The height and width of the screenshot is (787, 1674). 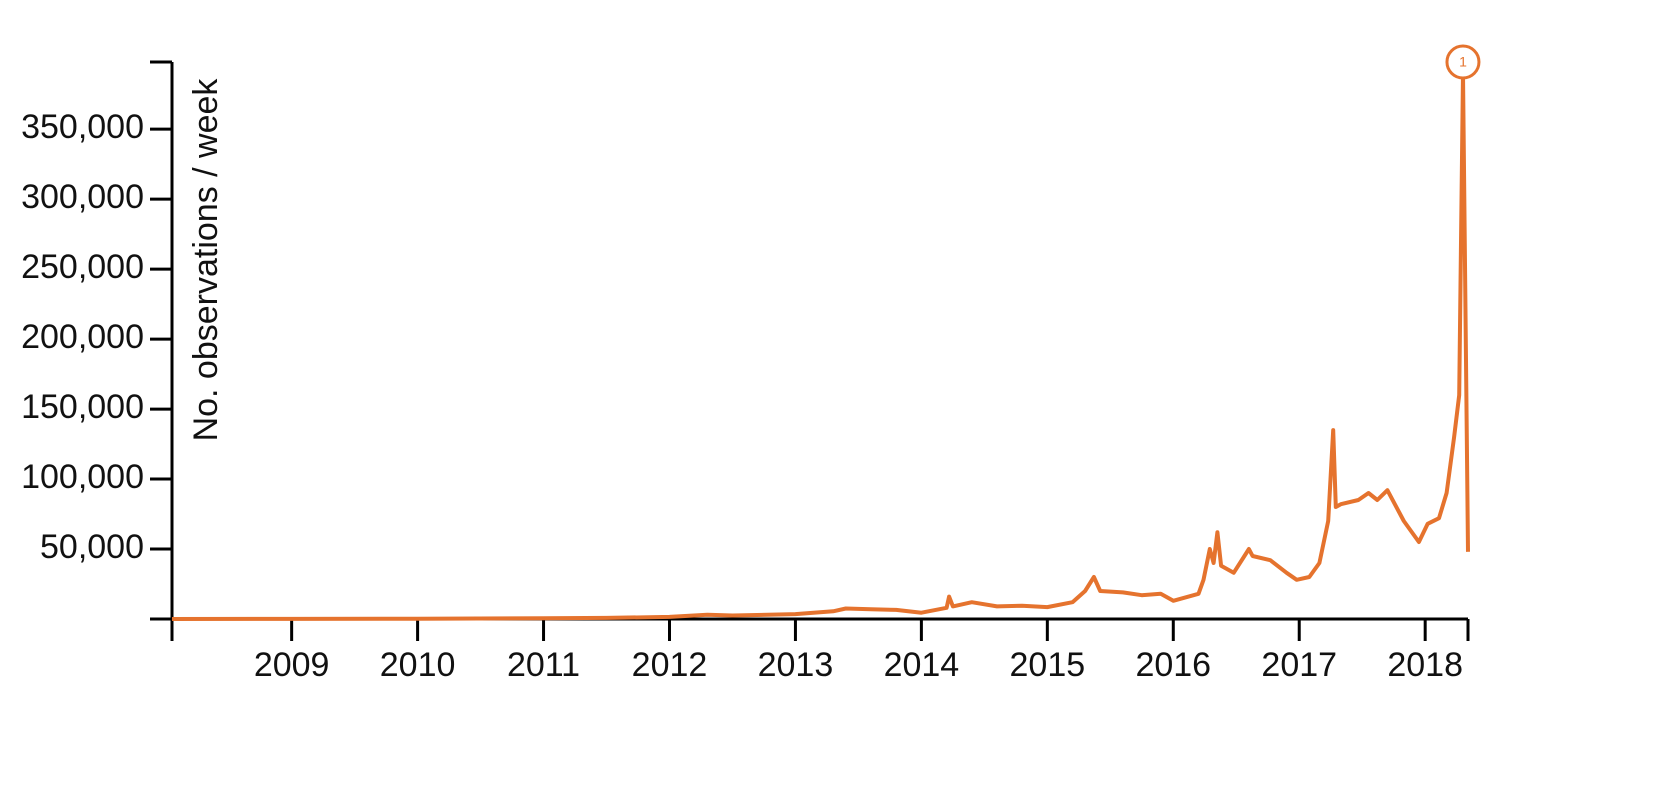 What do you see at coordinates (206, 260) in the screenshot?
I see `y-axis-label: No. observations / week` at bounding box center [206, 260].